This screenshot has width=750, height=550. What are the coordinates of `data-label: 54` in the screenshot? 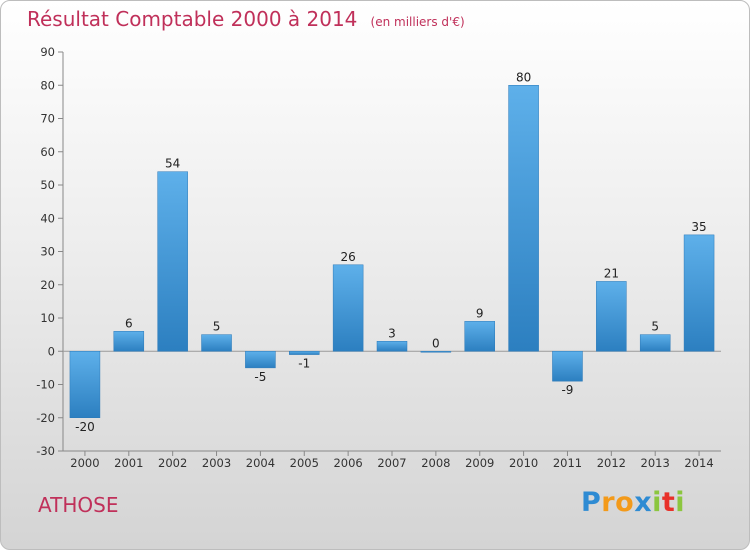 It's located at (172, 164).